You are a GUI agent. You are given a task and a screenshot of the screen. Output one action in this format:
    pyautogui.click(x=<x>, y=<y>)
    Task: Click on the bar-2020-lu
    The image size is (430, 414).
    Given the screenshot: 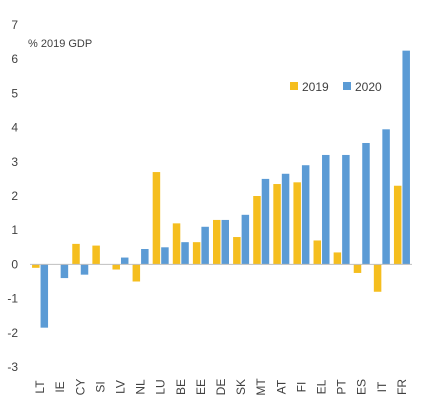 What is the action you would take?
    pyautogui.click(x=165, y=256)
    